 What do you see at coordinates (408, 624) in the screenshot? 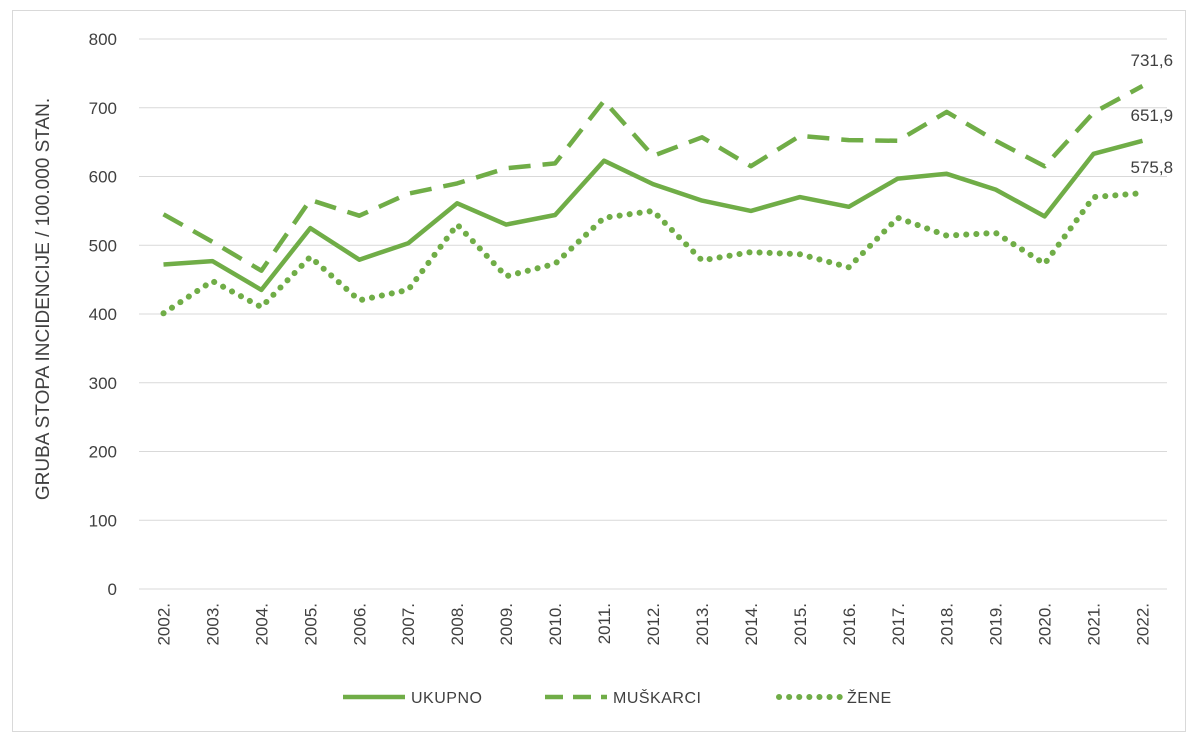
I see `x-tick-label: 2007.` at bounding box center [408, 624].